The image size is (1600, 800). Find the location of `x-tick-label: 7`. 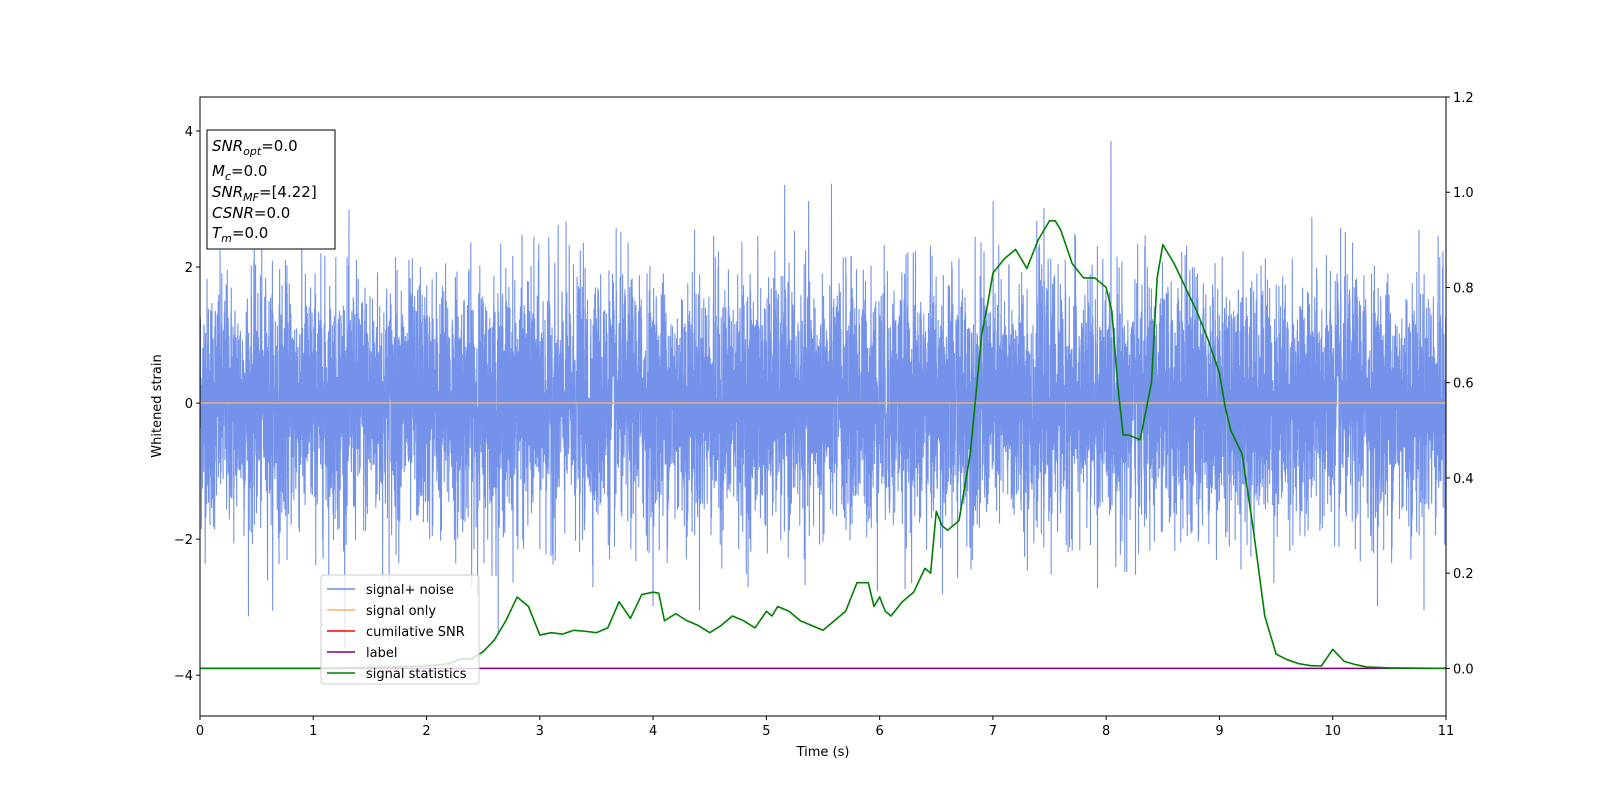

x-tick-label: 7 is located at coordinates (993, 731).